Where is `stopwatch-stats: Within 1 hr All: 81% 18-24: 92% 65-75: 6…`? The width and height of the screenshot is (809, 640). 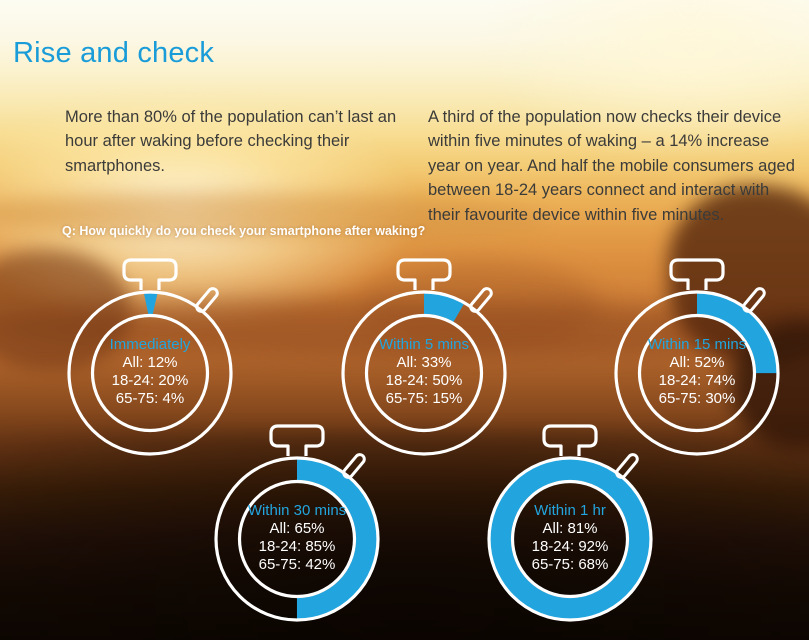
stopwatch-stats: Within 1 hr All: 81% 18-24: 92% 65-75: 6… is located at coordinates (570, 538).